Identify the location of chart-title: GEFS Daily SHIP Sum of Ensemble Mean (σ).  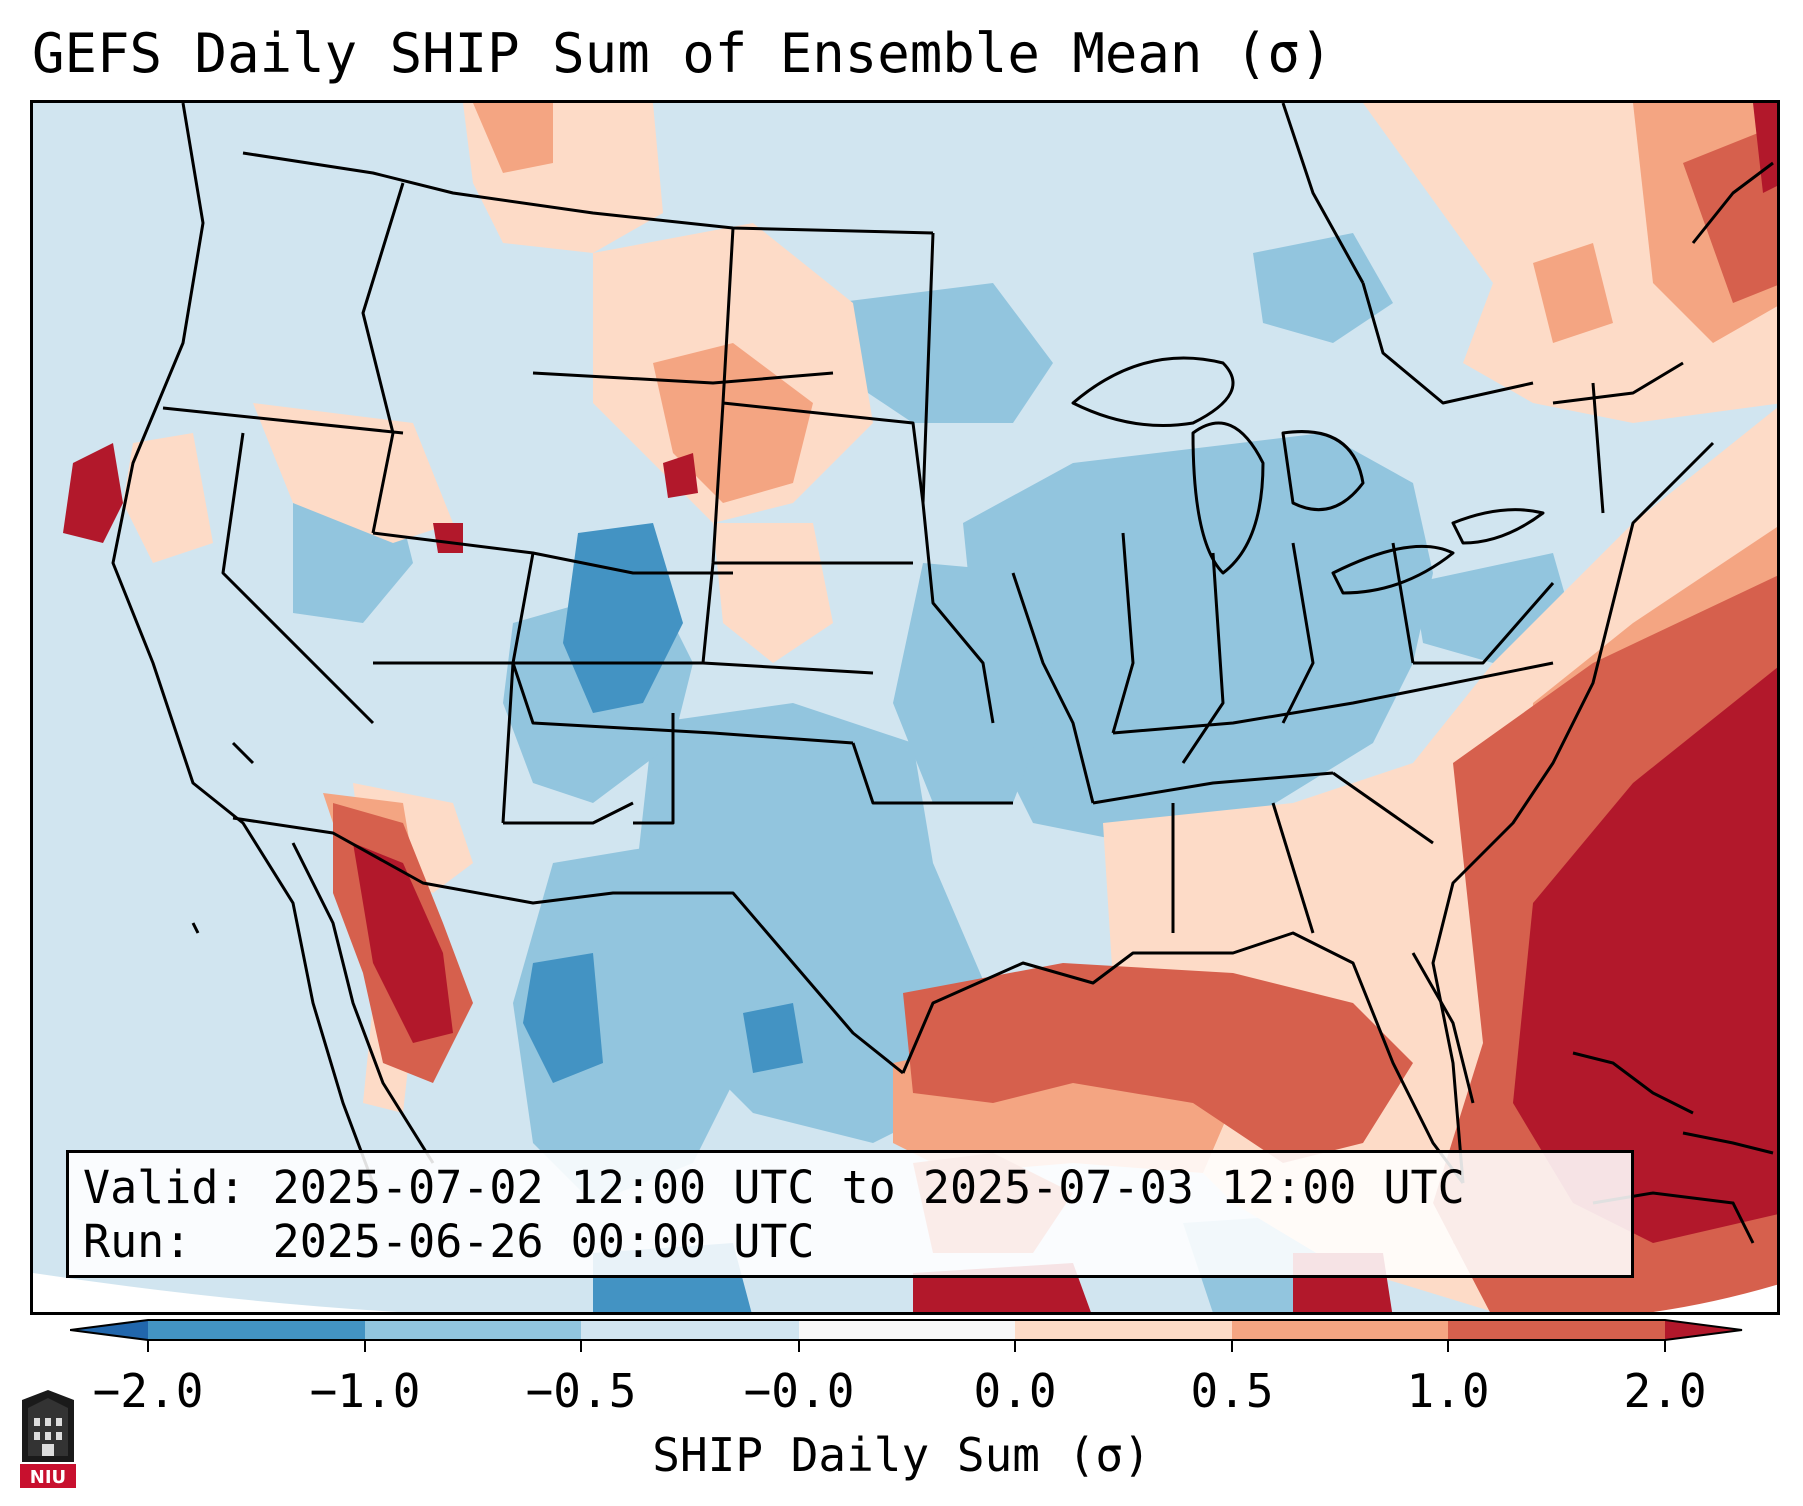
(682, 53).